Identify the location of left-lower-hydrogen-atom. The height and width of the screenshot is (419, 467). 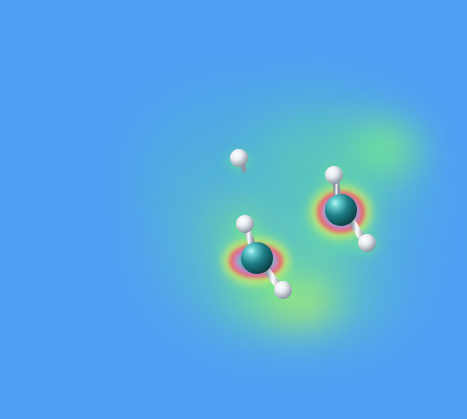
(283, 290).